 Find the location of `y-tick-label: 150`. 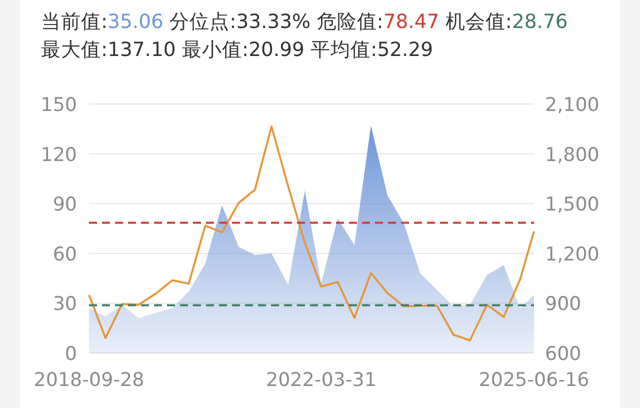

y-tick-label: 150 is located at coordinates (58, 105).